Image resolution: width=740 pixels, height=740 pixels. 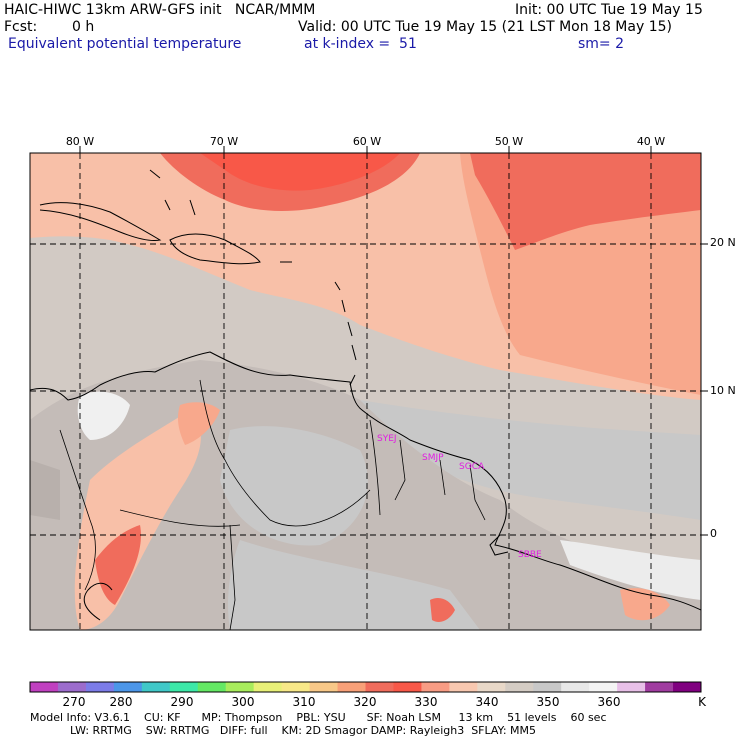 I want to click on lon-label-40w: 40 W, so click(x=651, y=141).